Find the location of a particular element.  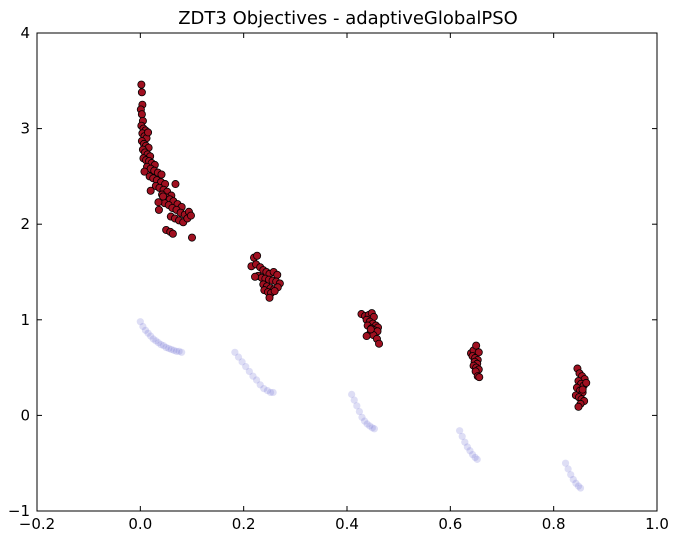

y-tick-label: 1 is located at coordinates (25, 320).